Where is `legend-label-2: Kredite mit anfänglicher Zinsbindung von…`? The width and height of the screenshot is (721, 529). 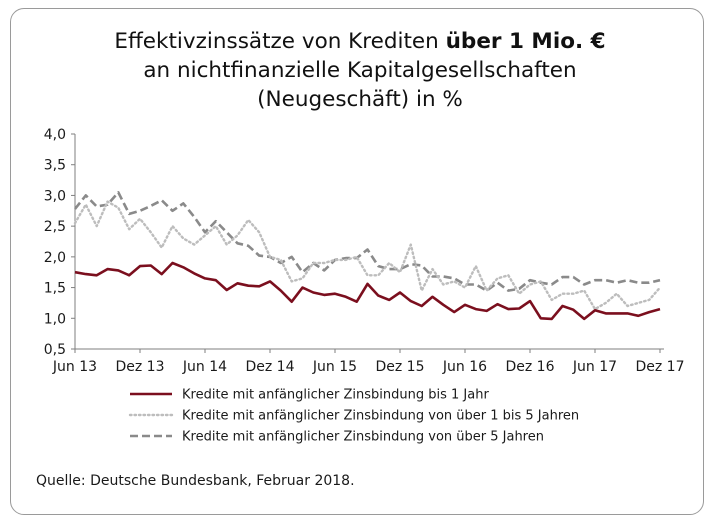 legend-label-2: Kredite mit anfänglicher Zinsbindung von… is located at coordinates (380, 416).